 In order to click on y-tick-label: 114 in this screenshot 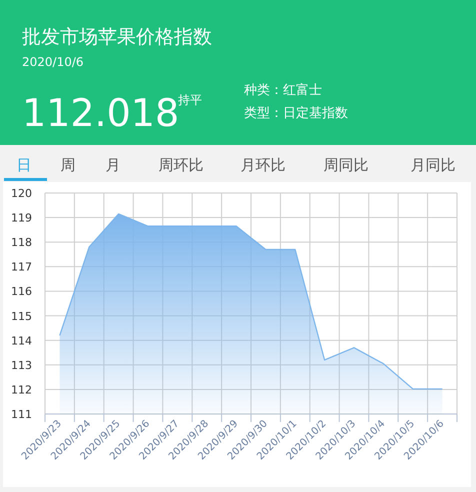, I will do `click(21, 341)`.